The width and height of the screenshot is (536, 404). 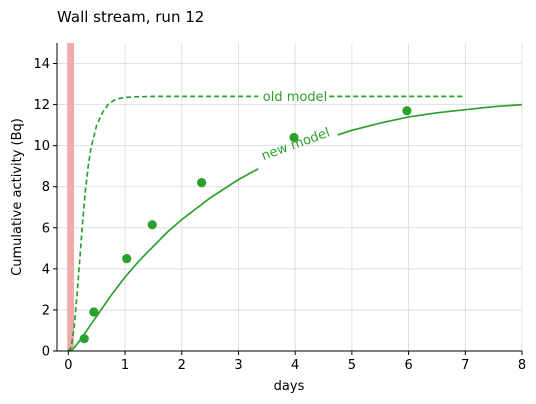 I want to click on y-tick-label: 14, so click(x=41, y=64).